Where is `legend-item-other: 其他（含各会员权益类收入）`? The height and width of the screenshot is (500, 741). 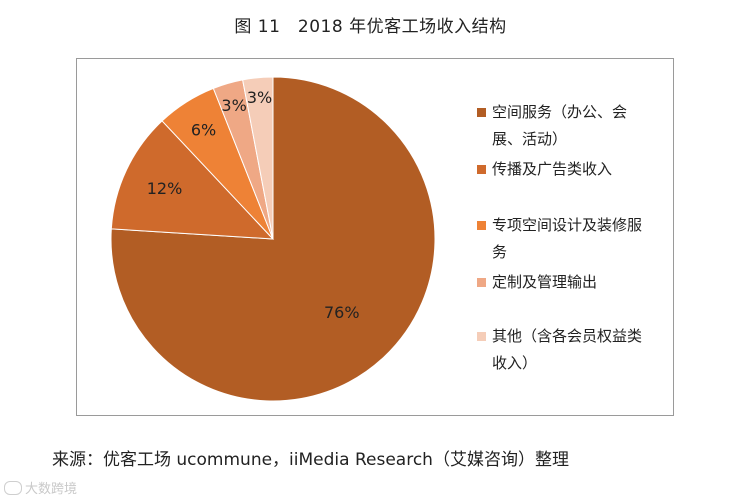
legend-item-other: 其他（含各会员权益类收入） is located at coordinates (564, 350).